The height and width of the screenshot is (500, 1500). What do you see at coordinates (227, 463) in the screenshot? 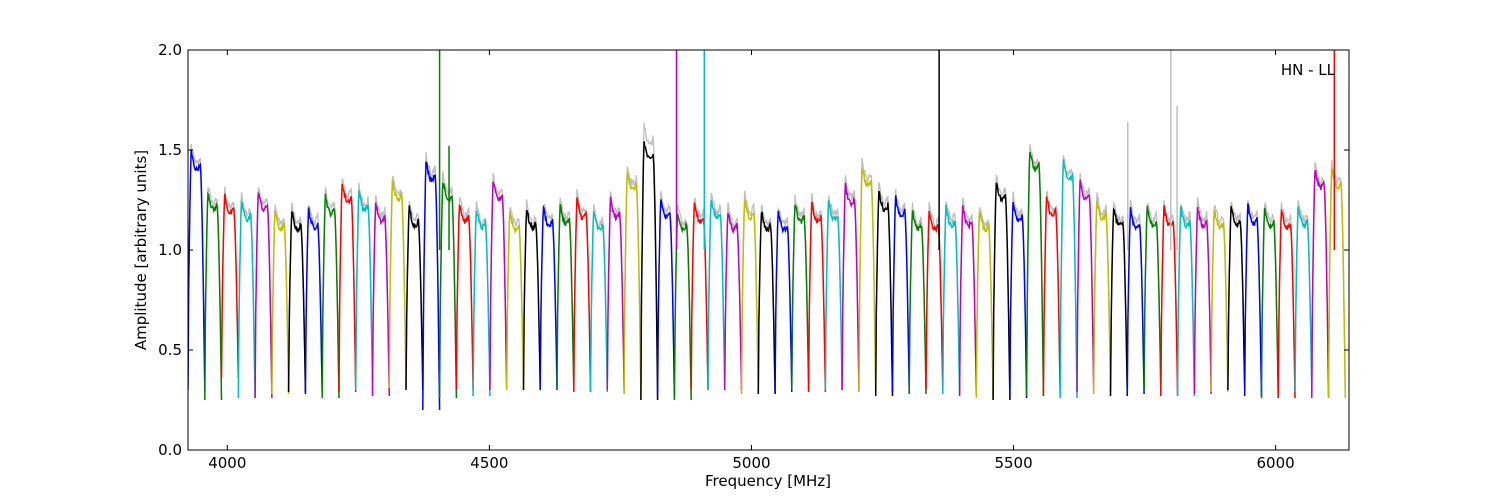
I see `x-tick-label: 4000` at bounding box center [227, 463].